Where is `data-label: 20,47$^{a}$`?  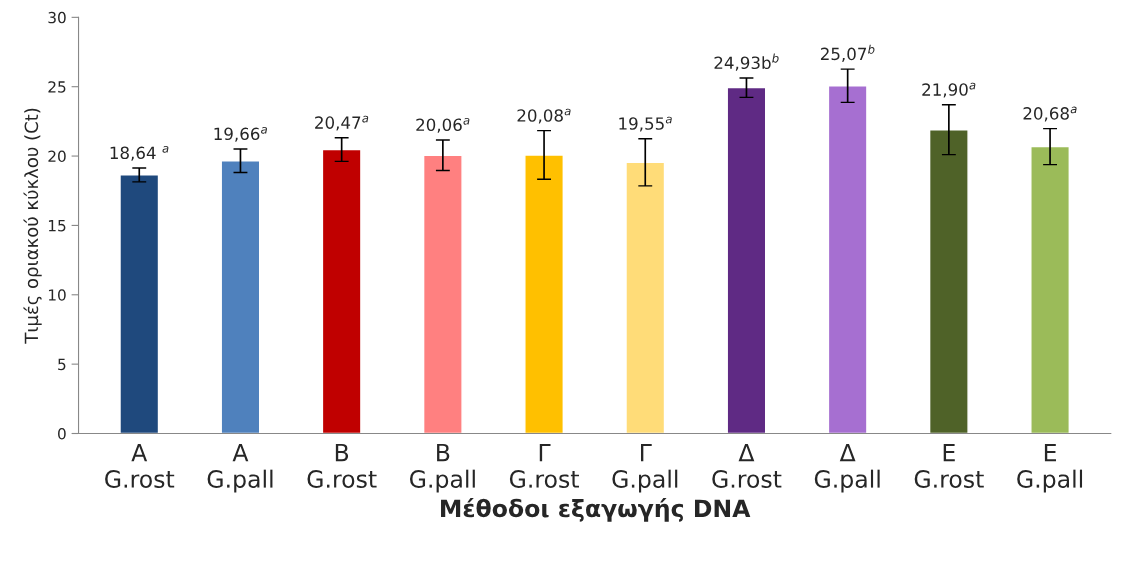 data-label: 20,47$^{a}$ is located at coordinates (342, 123).